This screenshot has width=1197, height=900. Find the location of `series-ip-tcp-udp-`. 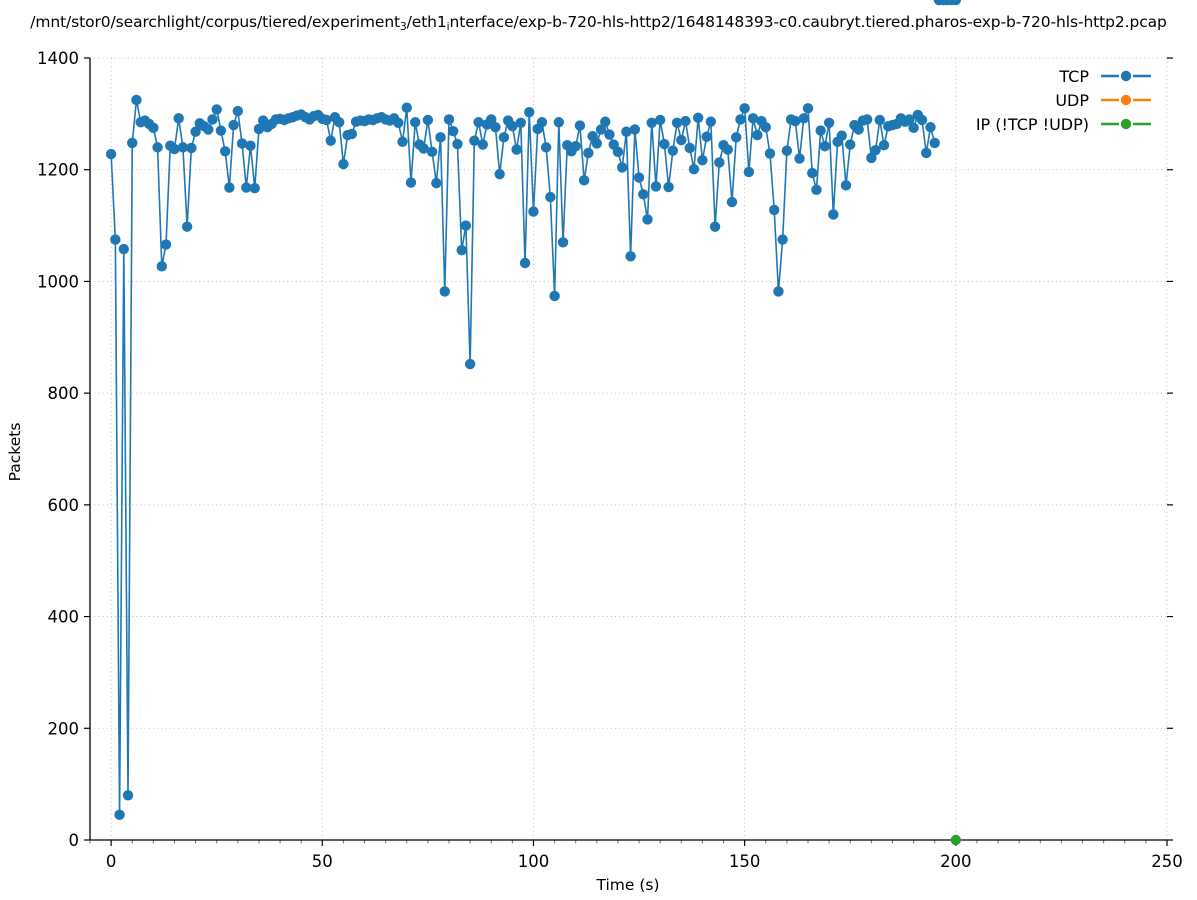

series-ip-tcp-udp- is located at coordinates (956, 840).